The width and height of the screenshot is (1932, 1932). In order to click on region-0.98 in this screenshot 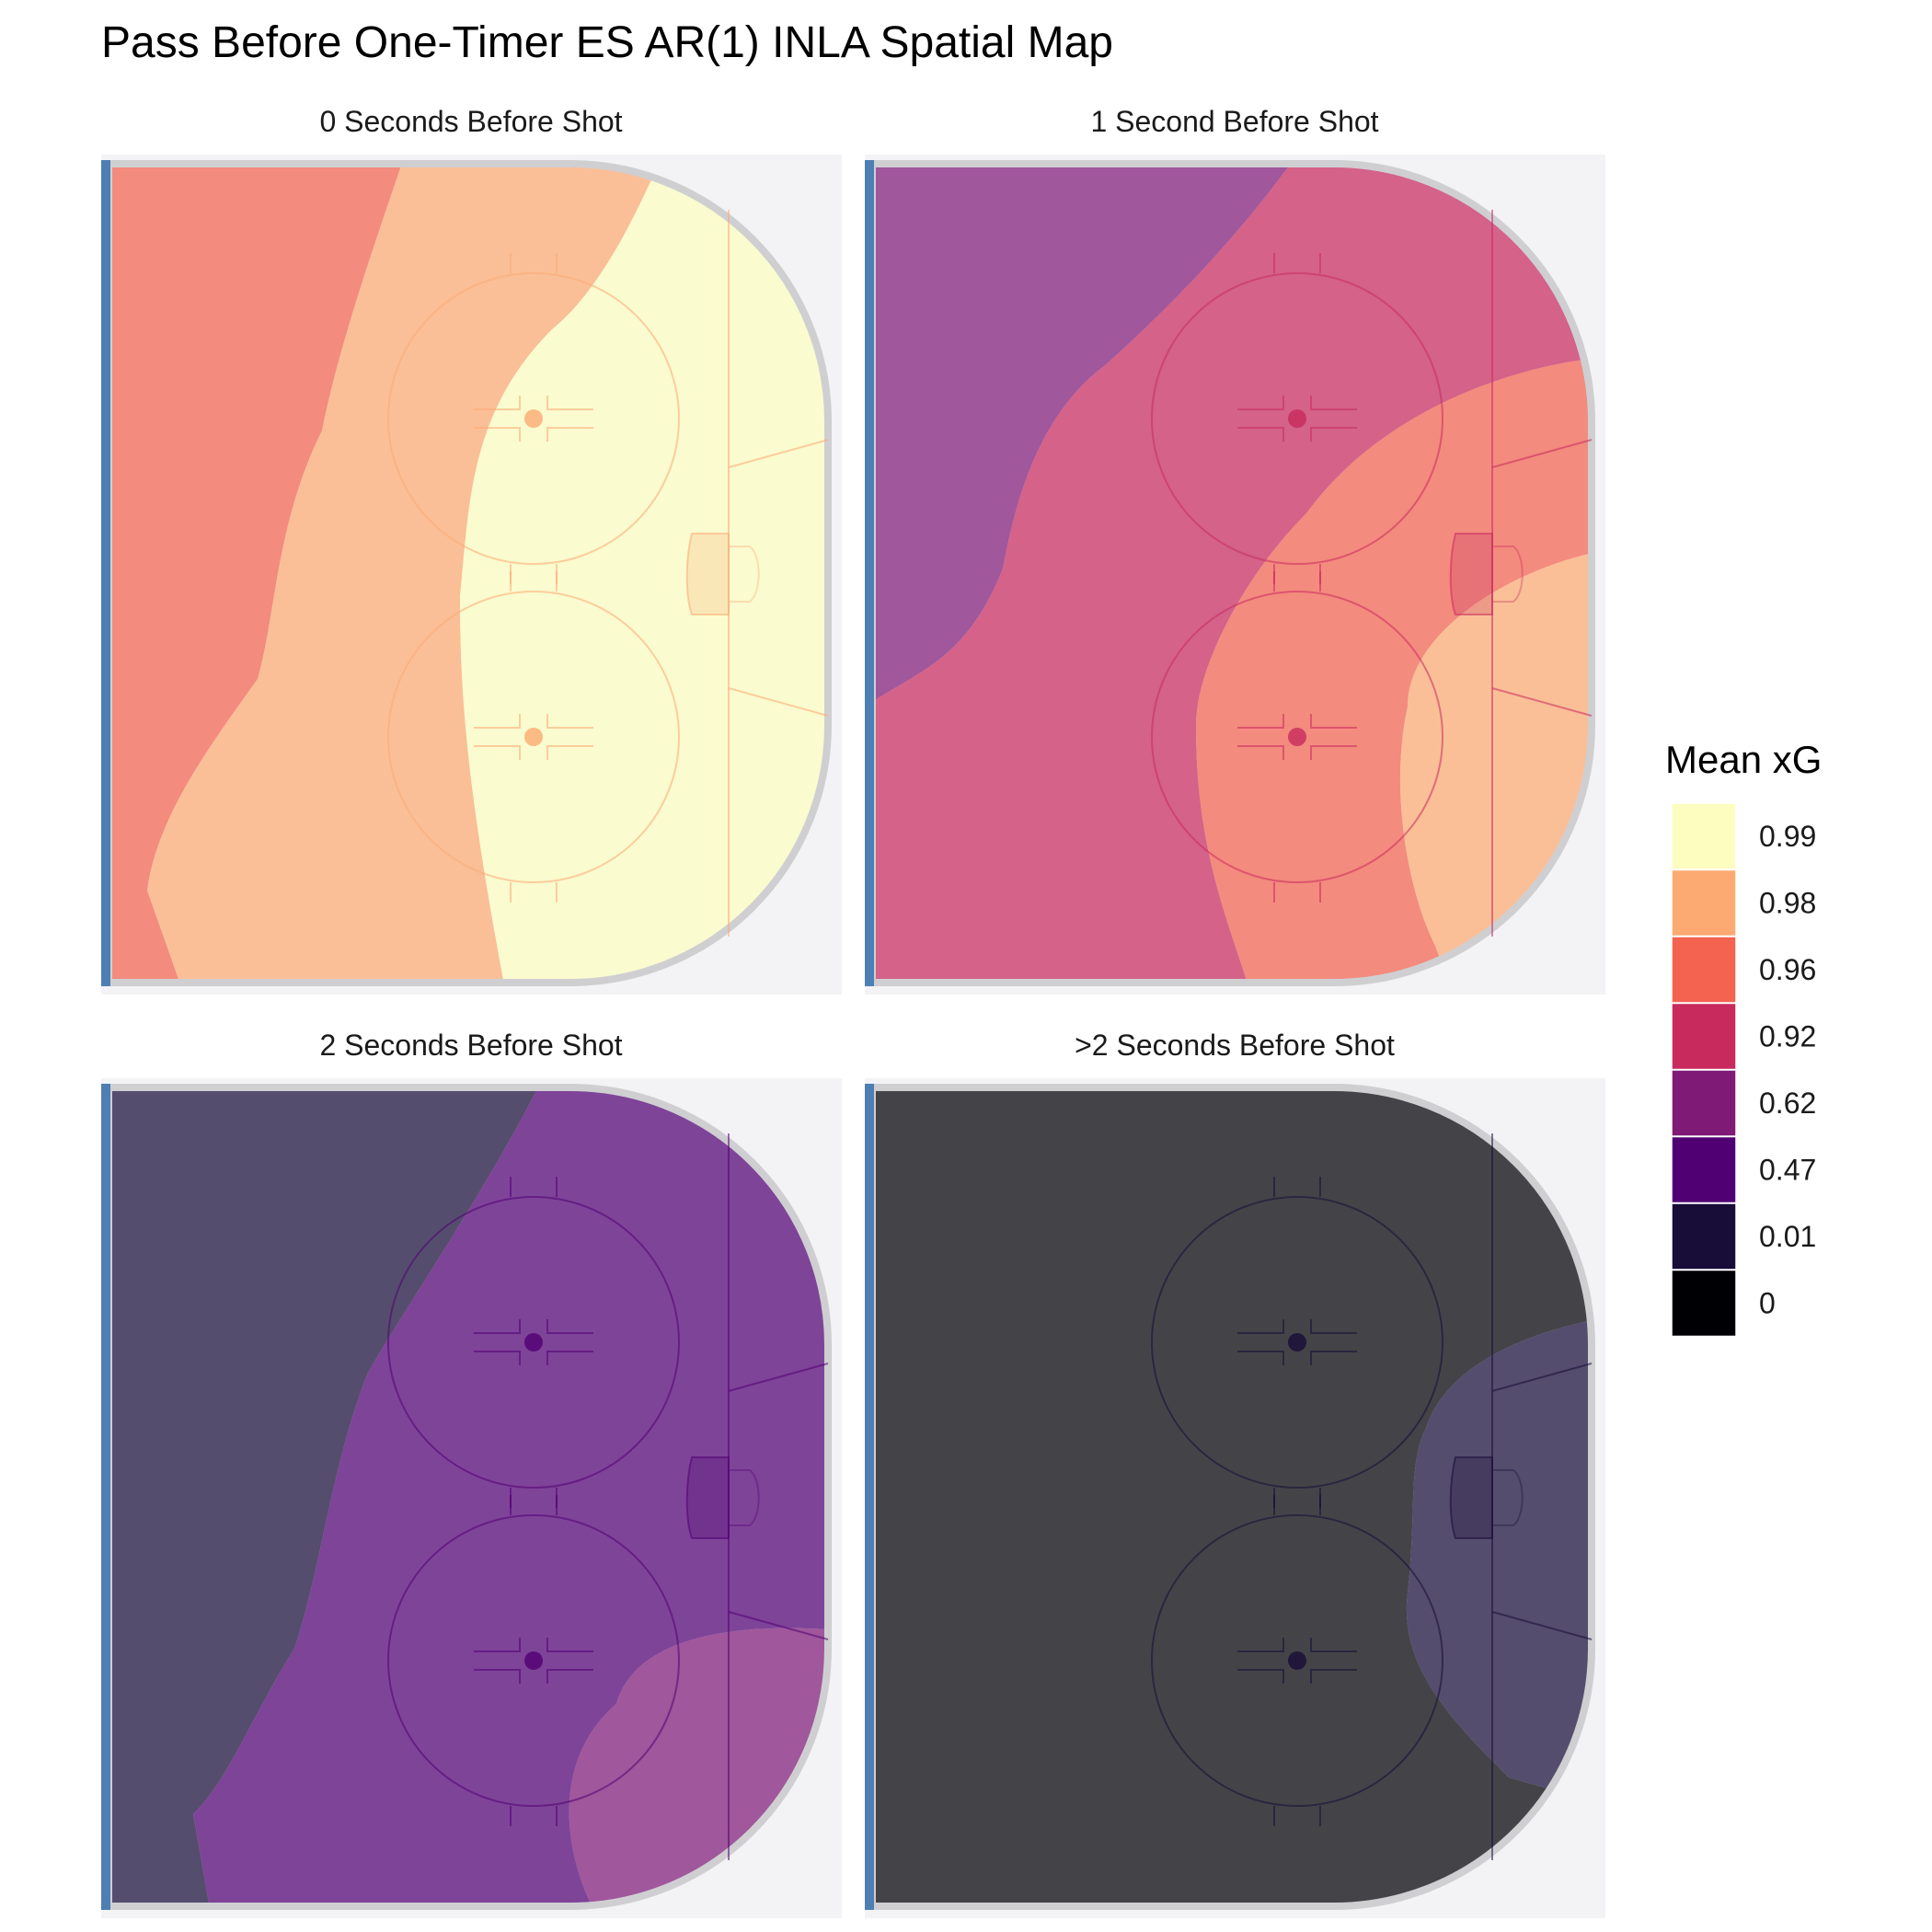, I will do `click(404, 573)`.